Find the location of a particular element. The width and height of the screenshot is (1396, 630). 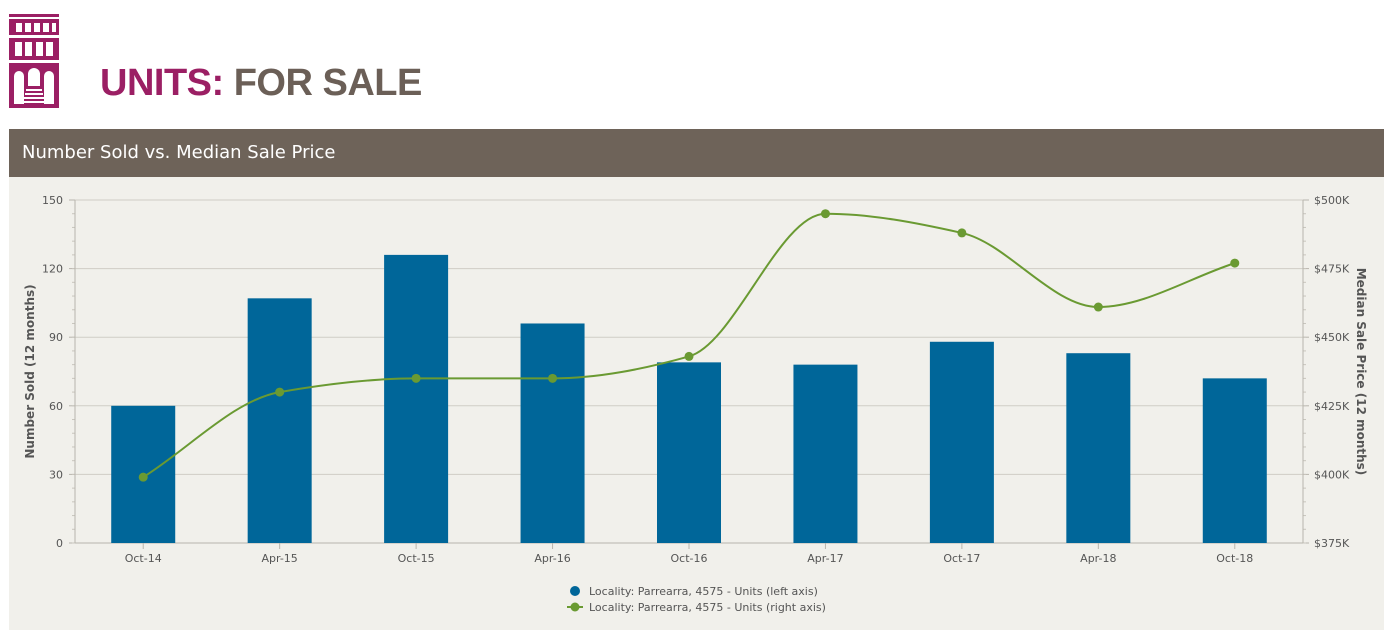

y2-tick-label: $375K is located at coordinates (1332, 543).